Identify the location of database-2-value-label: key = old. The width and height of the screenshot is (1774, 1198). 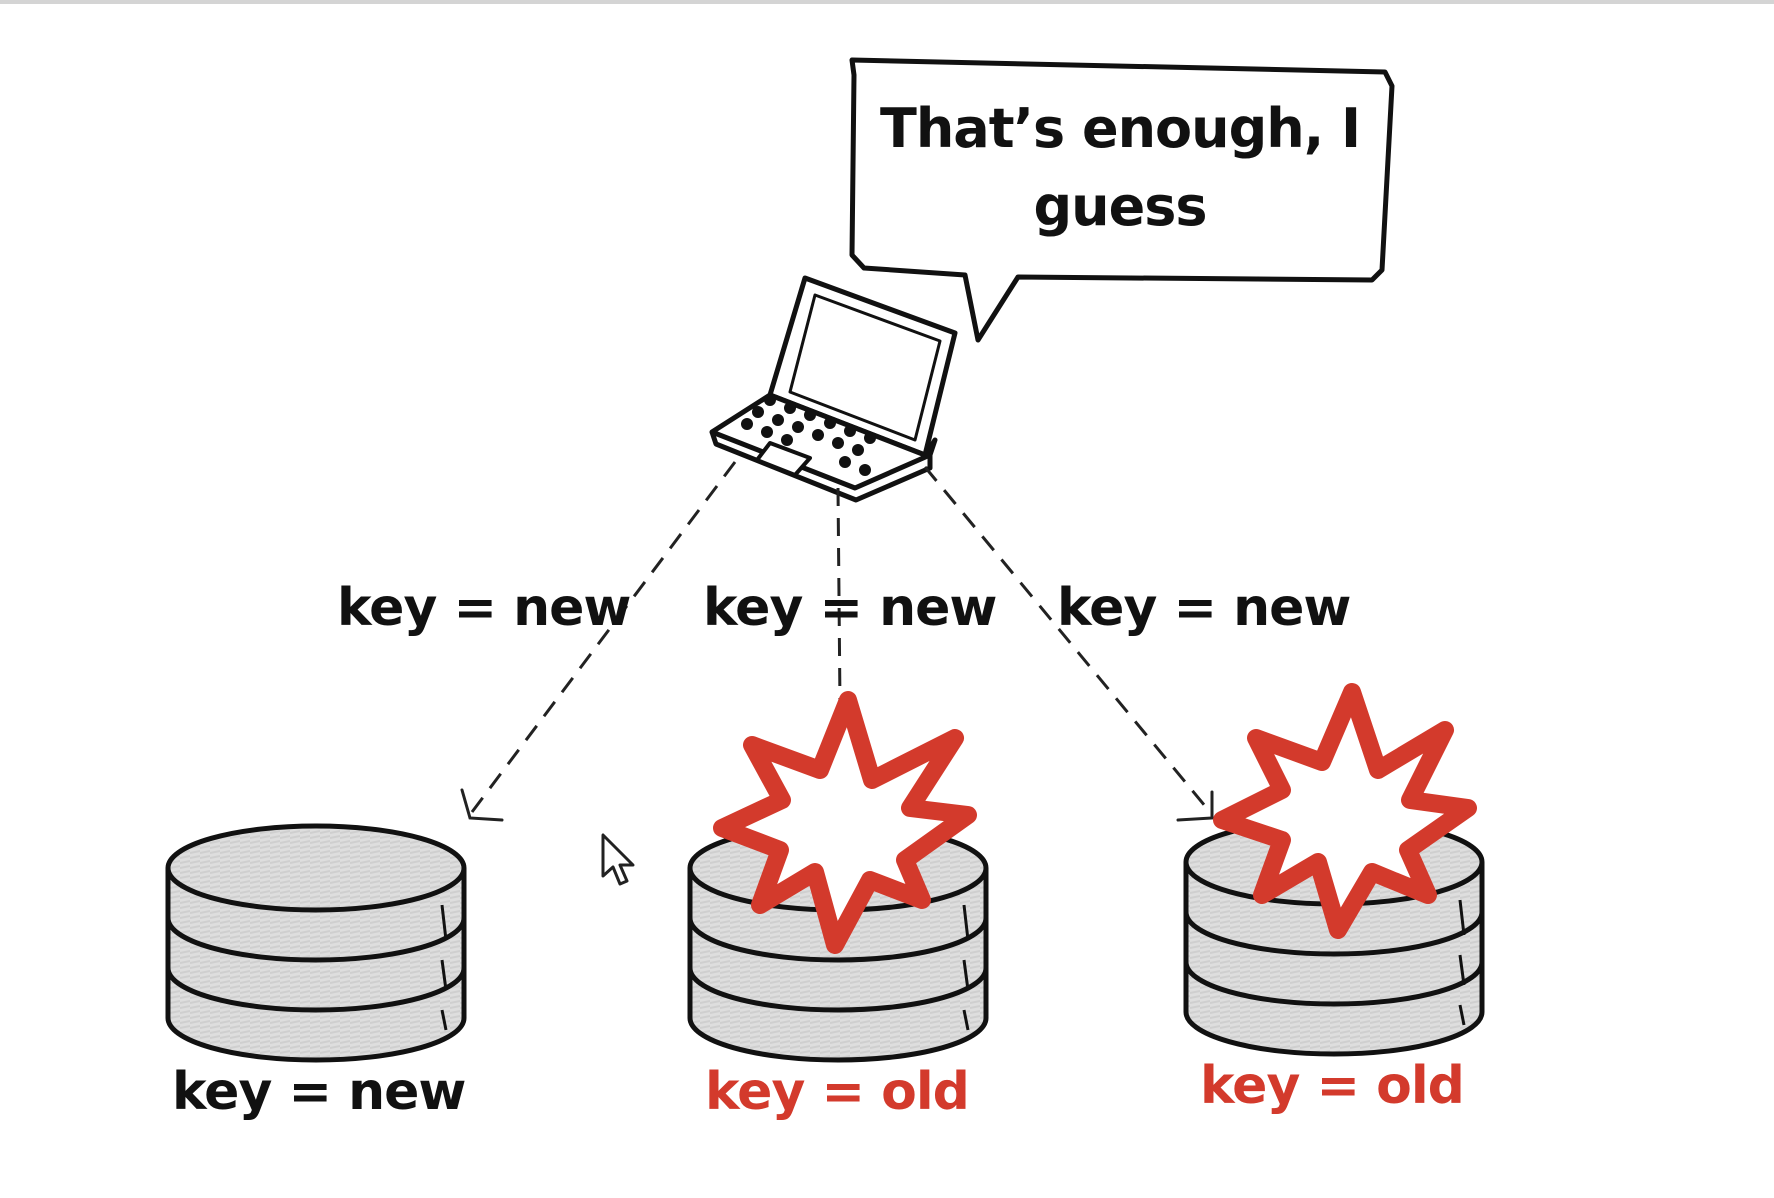
(837, 1092).